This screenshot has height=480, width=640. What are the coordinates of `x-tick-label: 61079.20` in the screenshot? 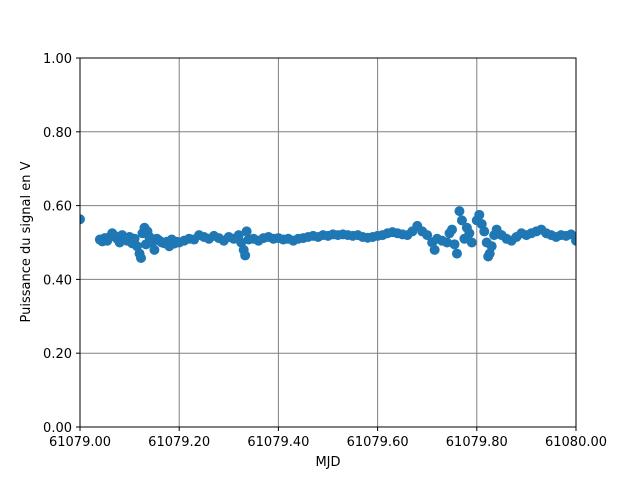 It's located at (179, 442).